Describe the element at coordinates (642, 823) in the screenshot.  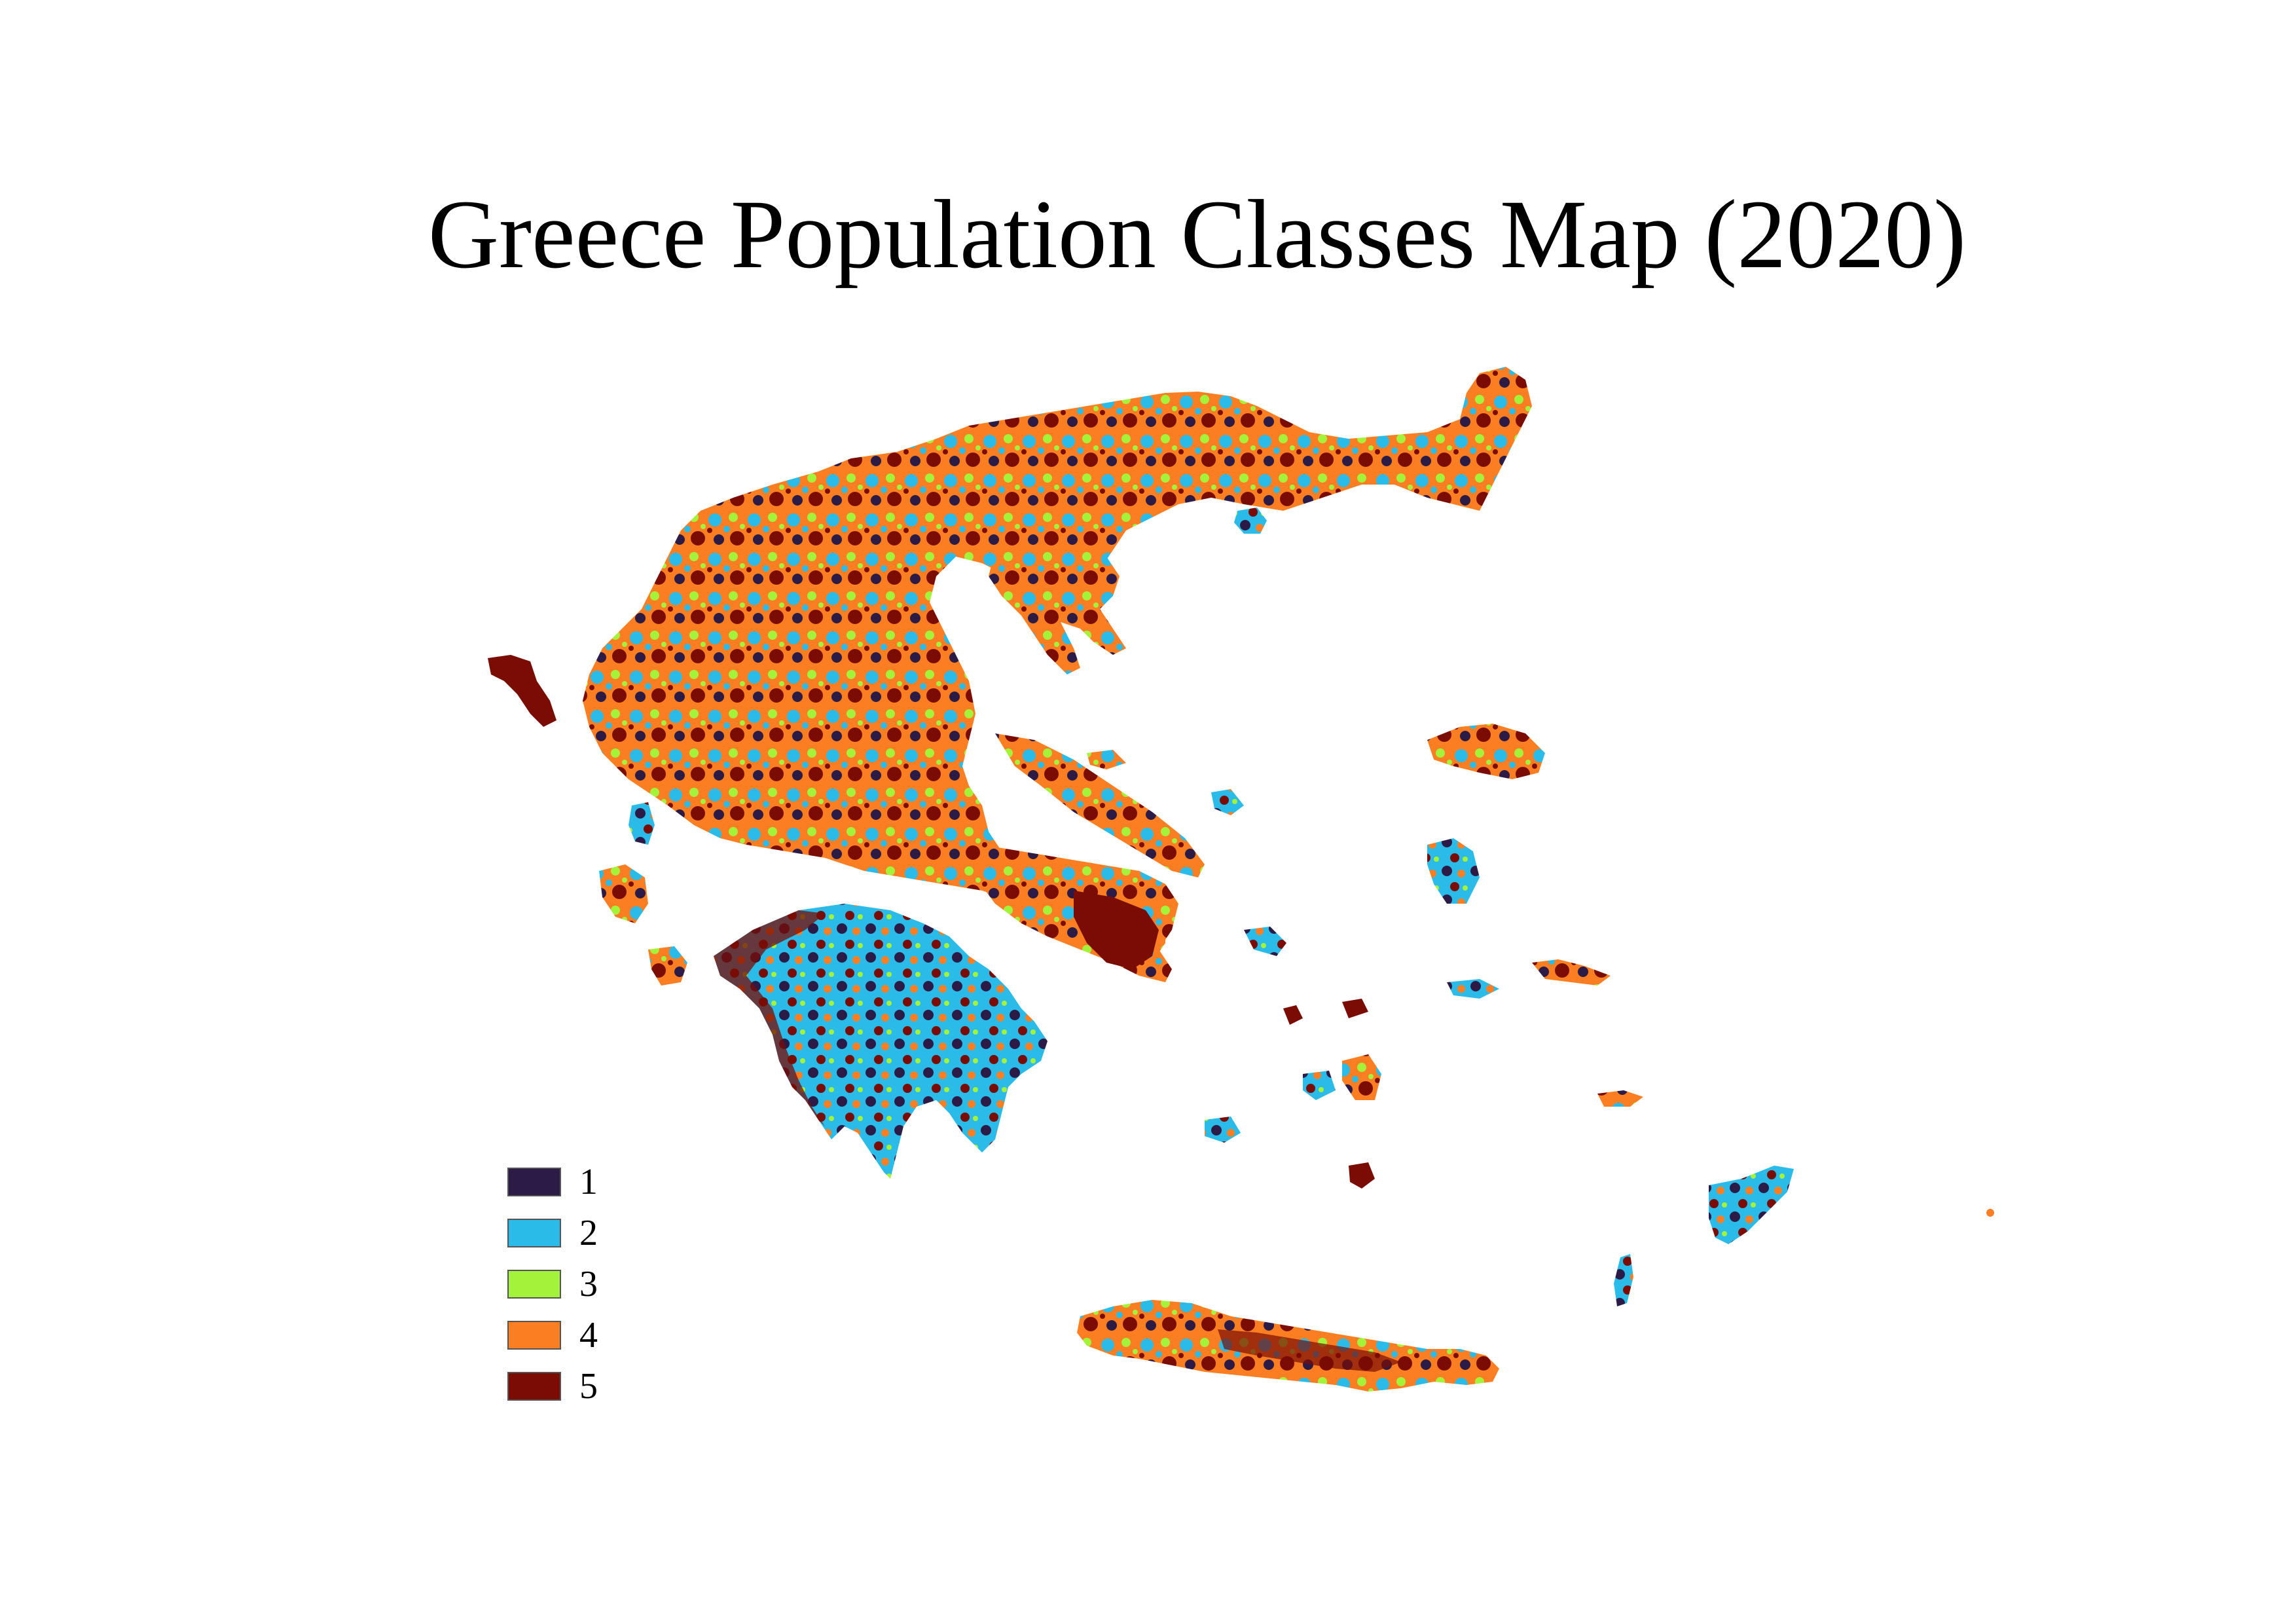
I see `lefkada-island` at that location.